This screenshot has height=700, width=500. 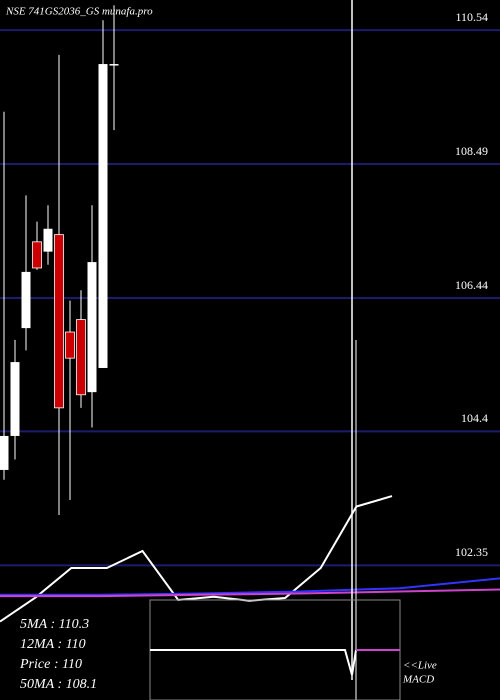 I want to click on annotation: 50MA : 108.1, so click(x=58, y=684).